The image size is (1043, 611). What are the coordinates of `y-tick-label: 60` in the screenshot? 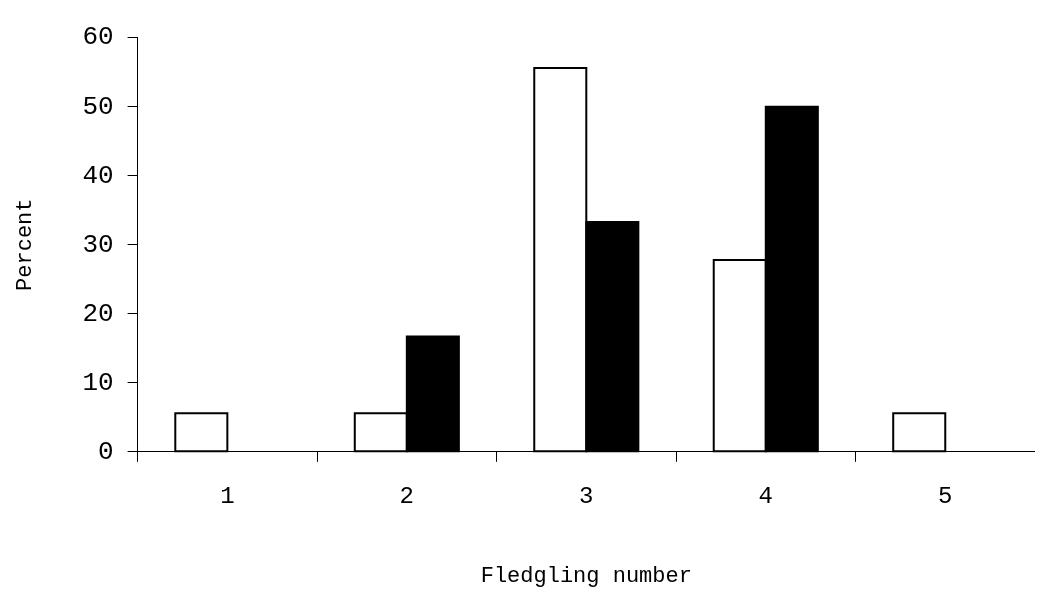 It's located at (98, 37).